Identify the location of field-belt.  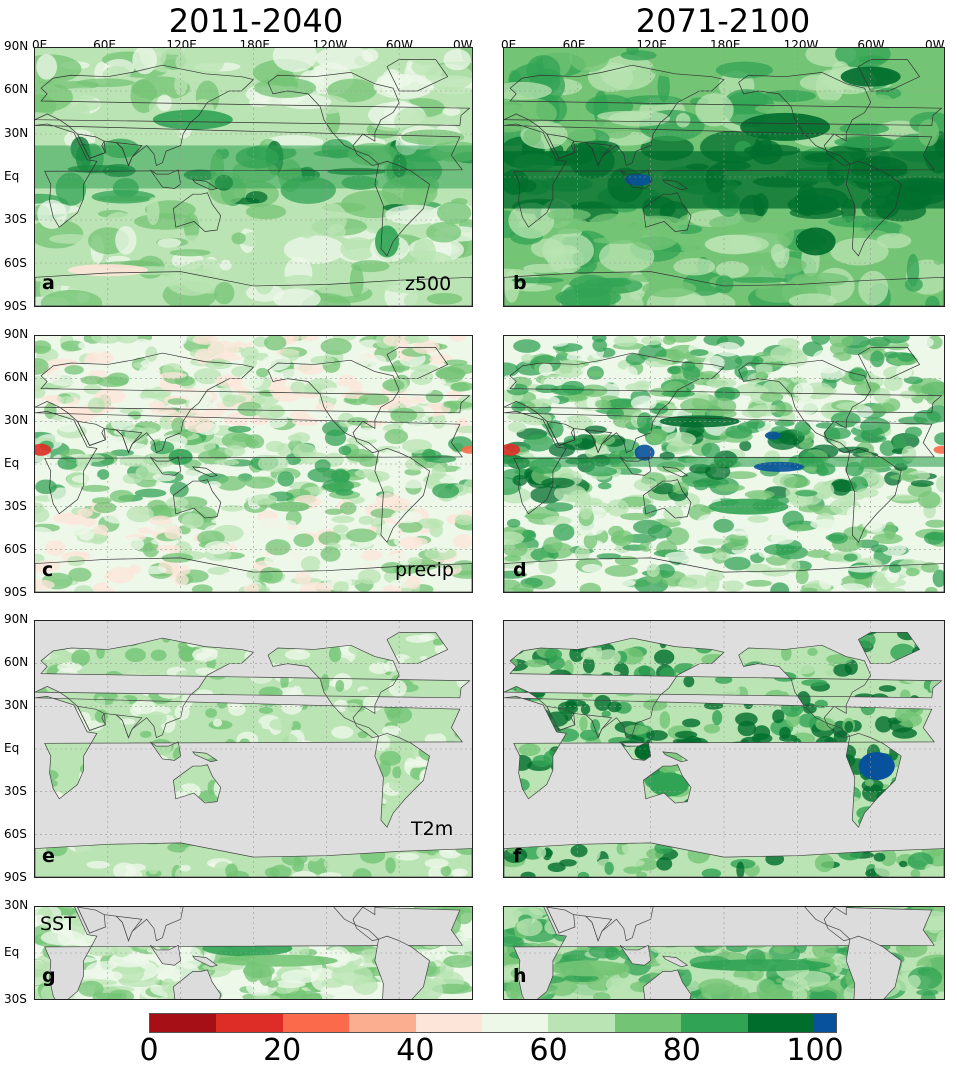
(253, 167).